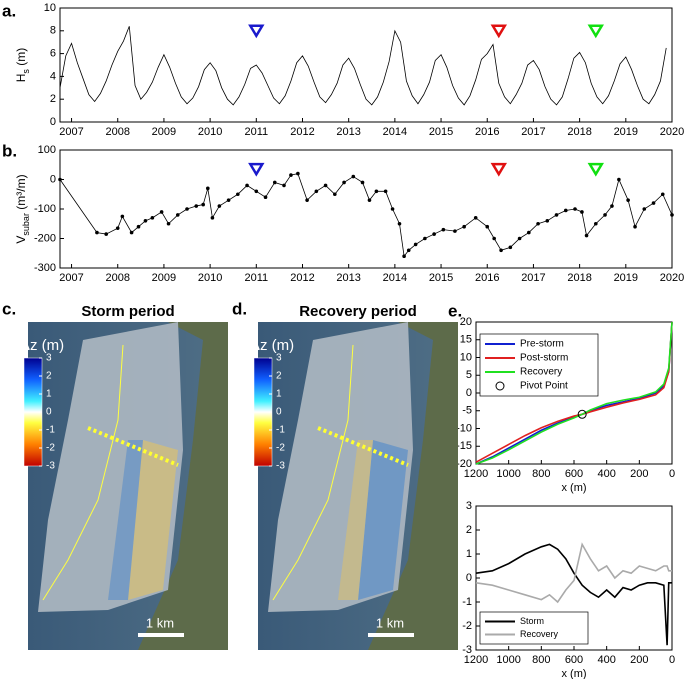 The height and width of the screenshot is (679, 685). What do you see at coordinates (573, 673) in the screenshot?
I see `x-axis-label: x (m)` at bounding box center [573, 673].